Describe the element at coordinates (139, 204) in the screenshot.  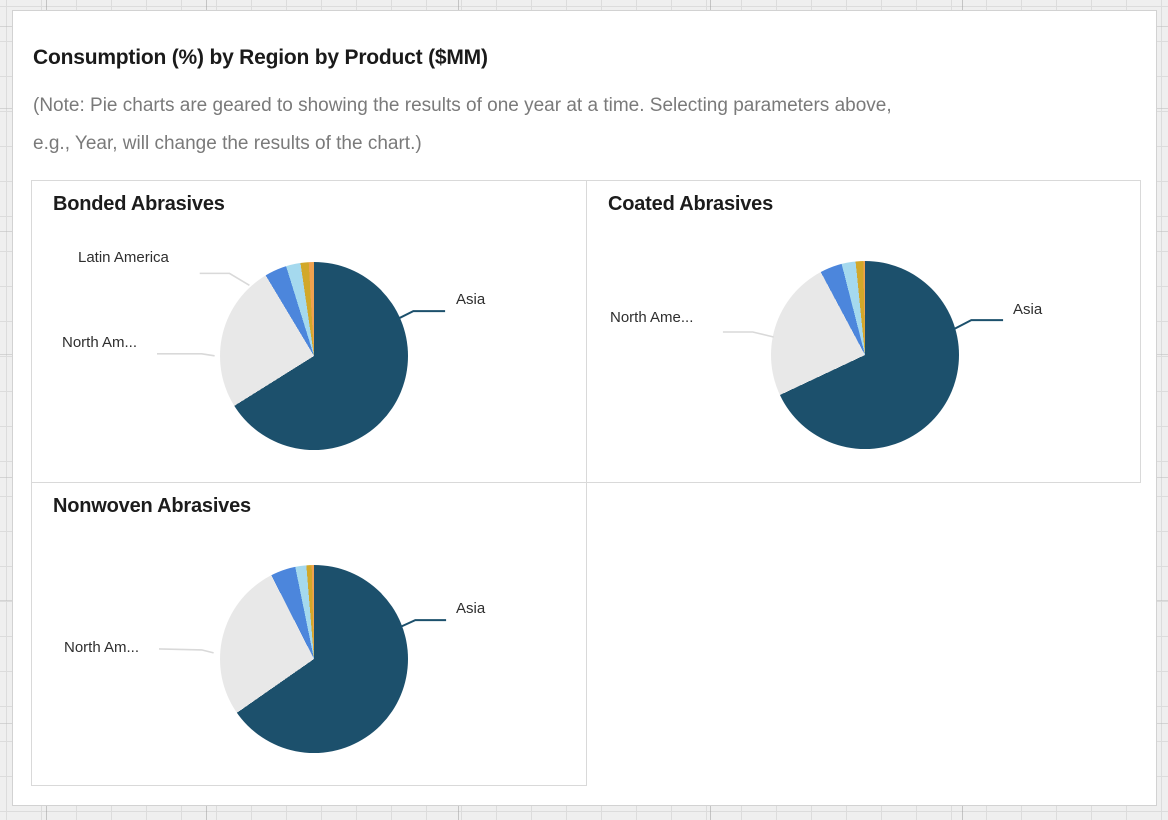
I see `panel-title-bonded: Bonded Abrasives` at that location.